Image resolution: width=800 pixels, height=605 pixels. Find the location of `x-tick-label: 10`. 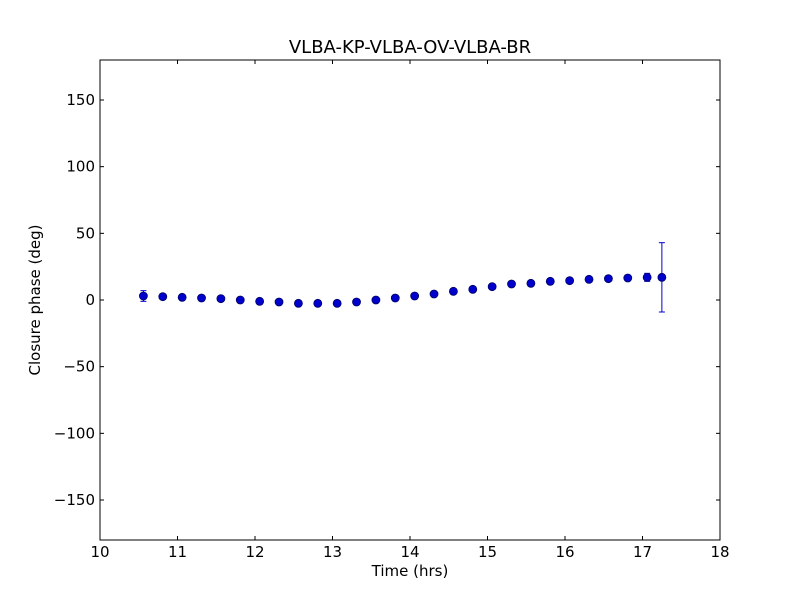

x-tick-label: 10 is located at coordinates (99, 552).